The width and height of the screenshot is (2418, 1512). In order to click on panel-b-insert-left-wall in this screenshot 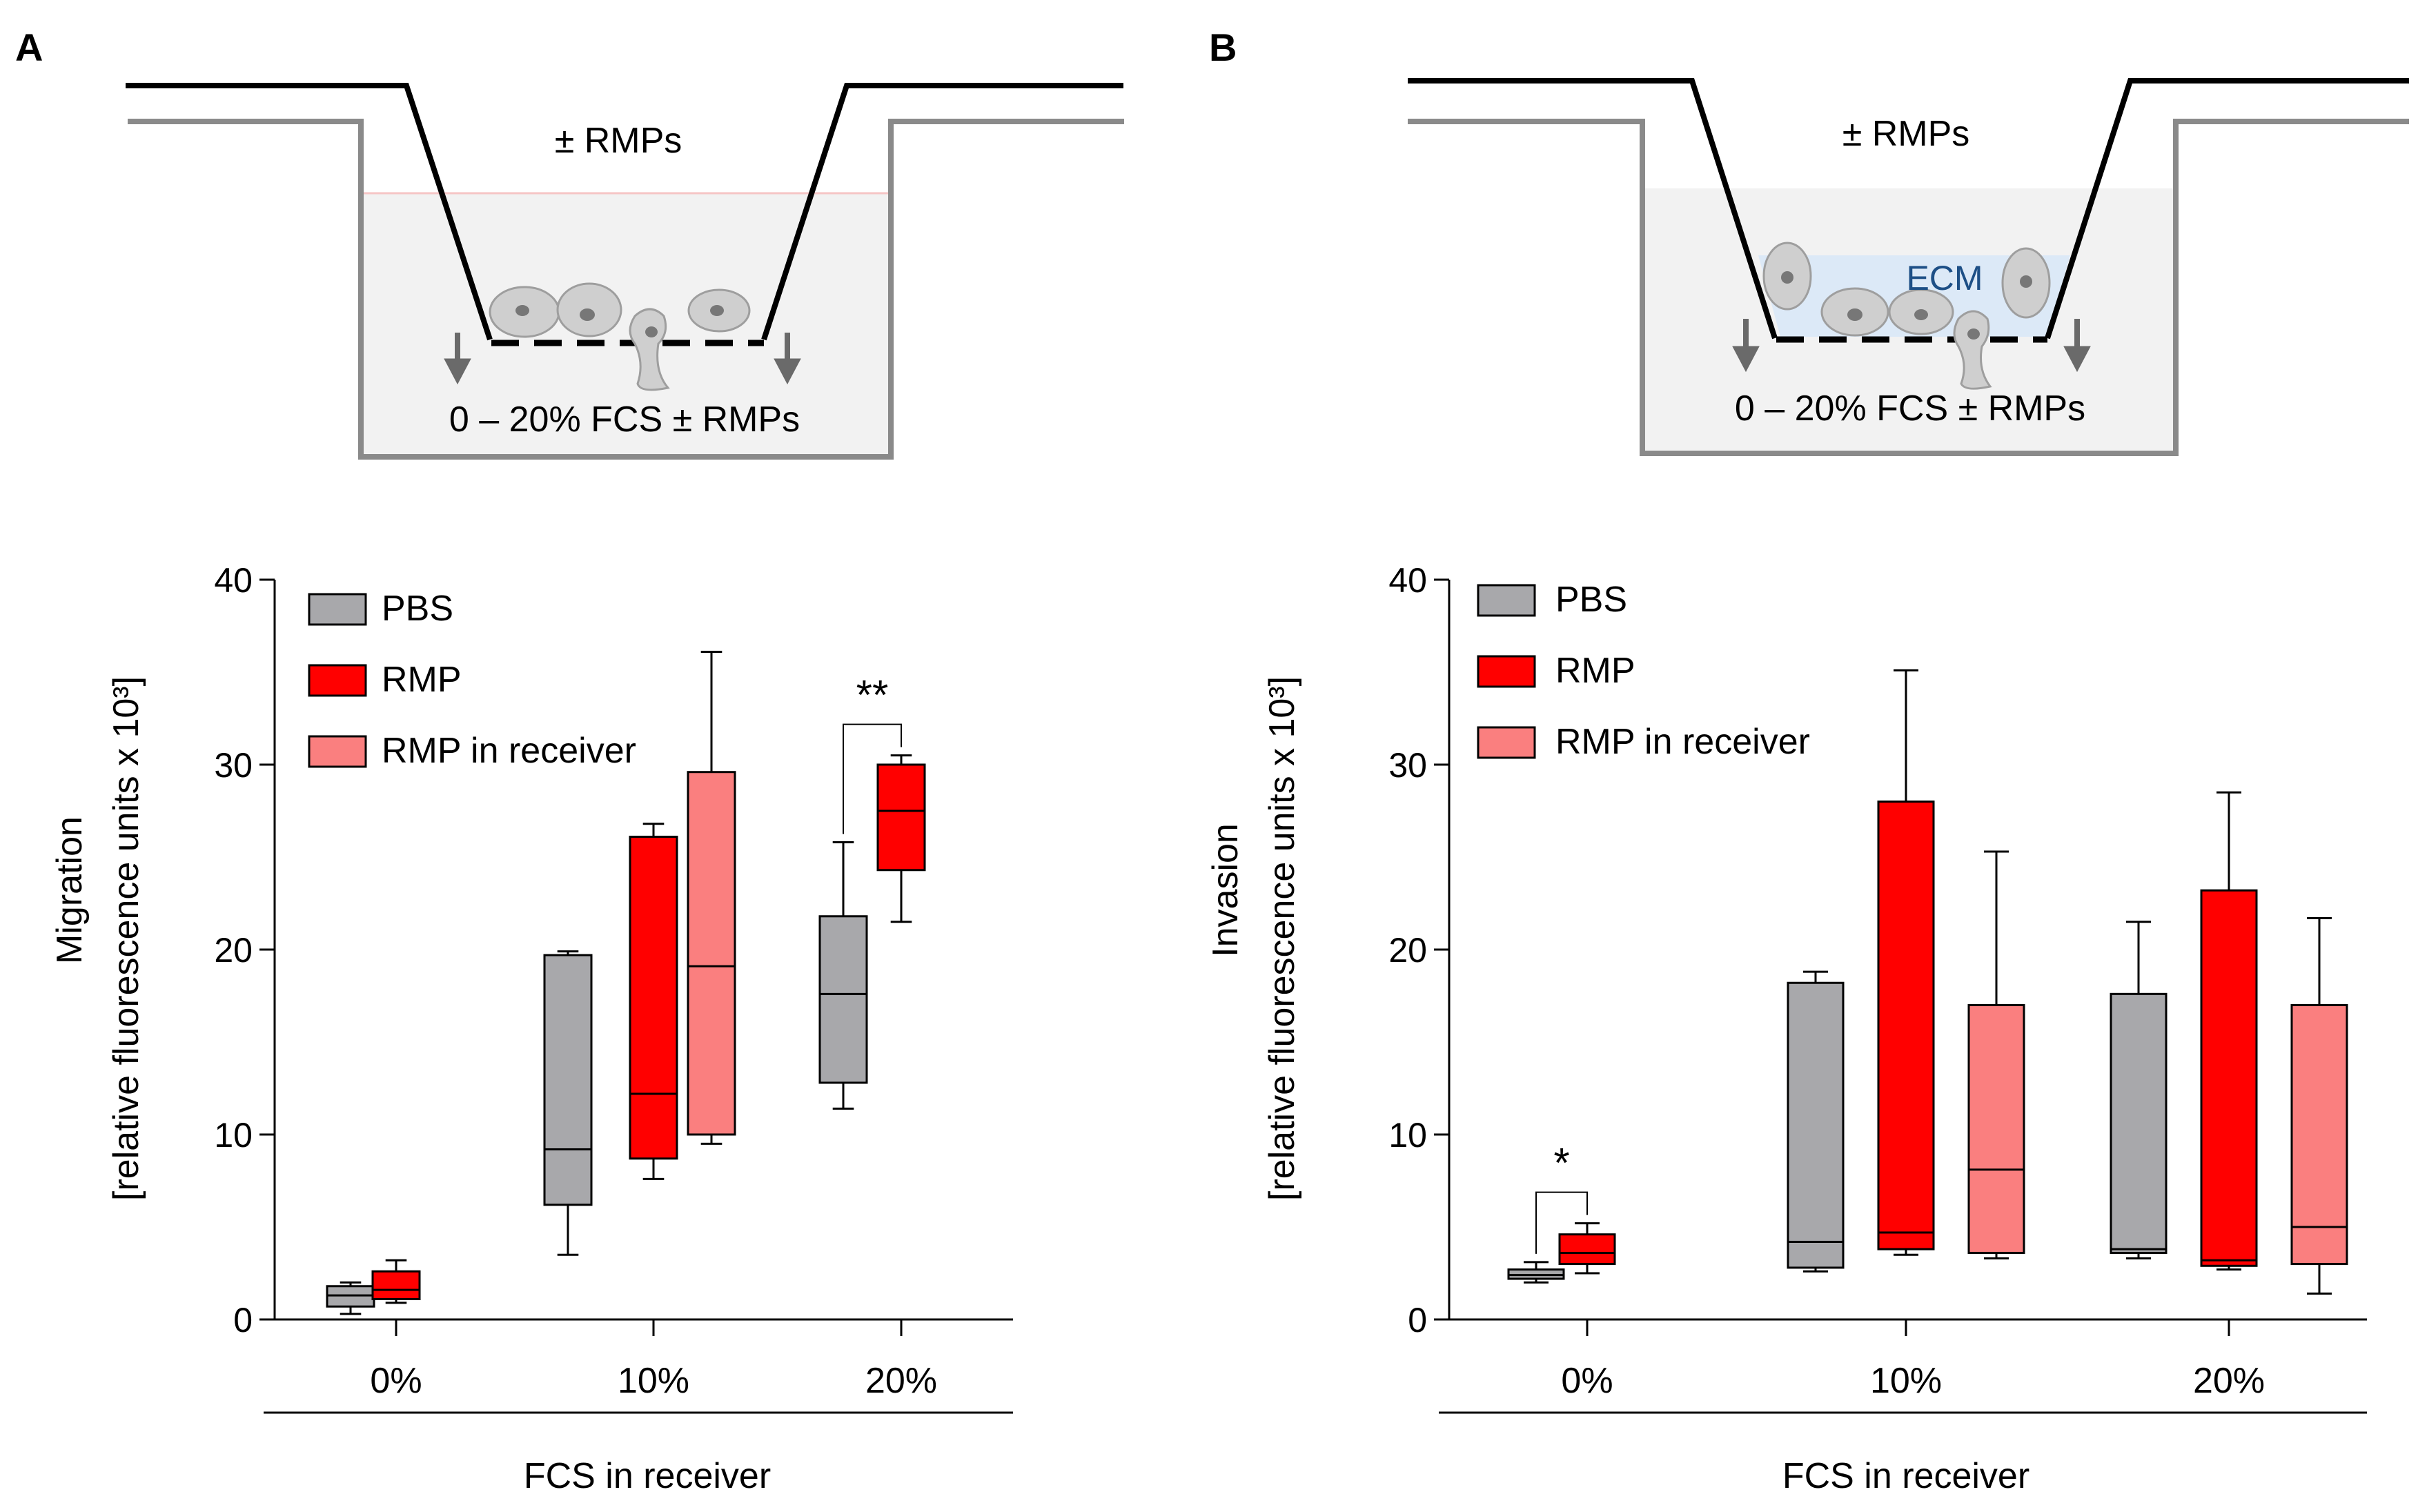, I will do `click(1593, 209)`.